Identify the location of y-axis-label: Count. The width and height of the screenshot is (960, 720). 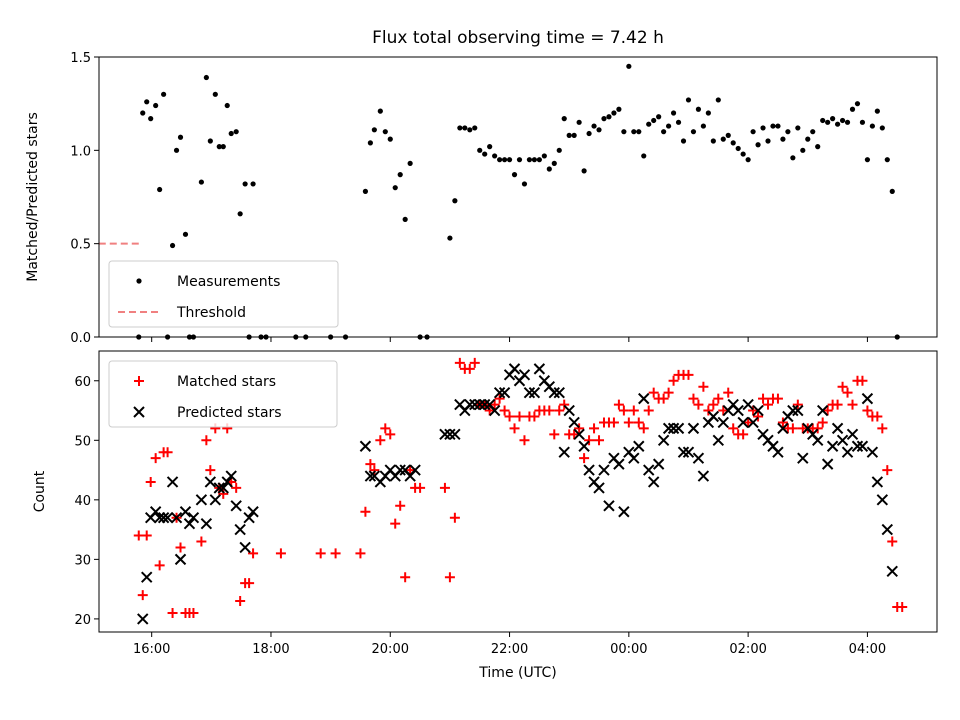
(40, 491).